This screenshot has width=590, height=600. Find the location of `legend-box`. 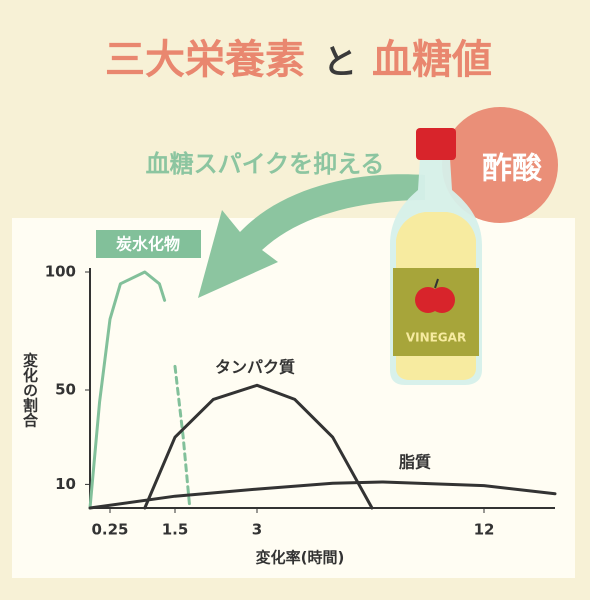

legend-box is located at coordinates (148, 244).